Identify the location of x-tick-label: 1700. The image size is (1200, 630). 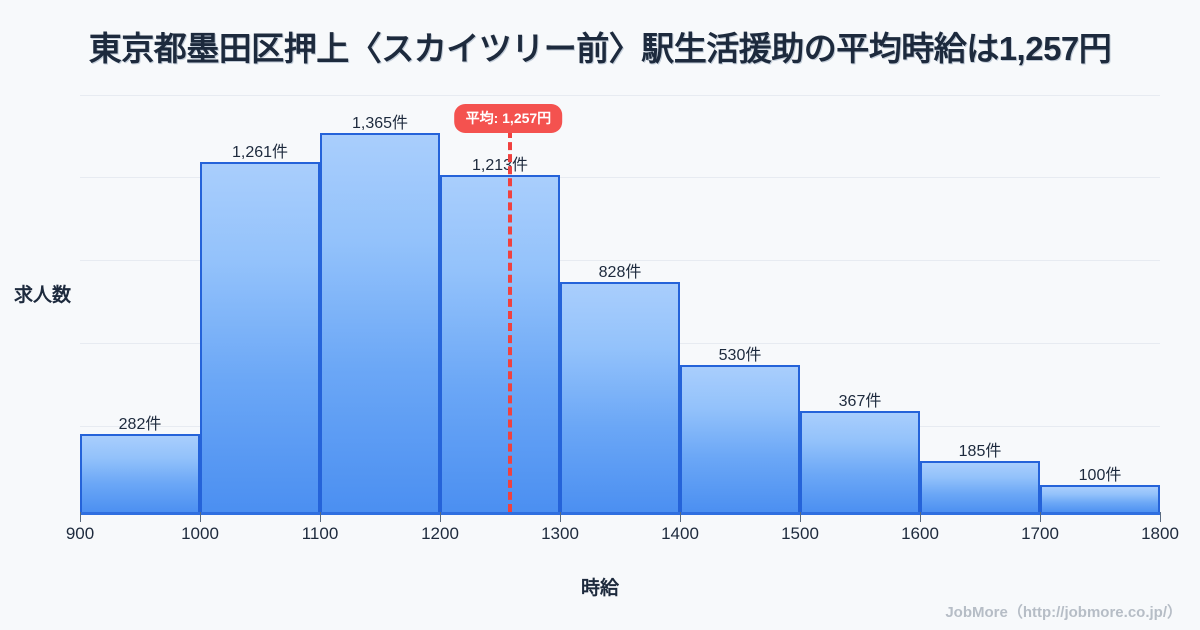
(1040, 533).